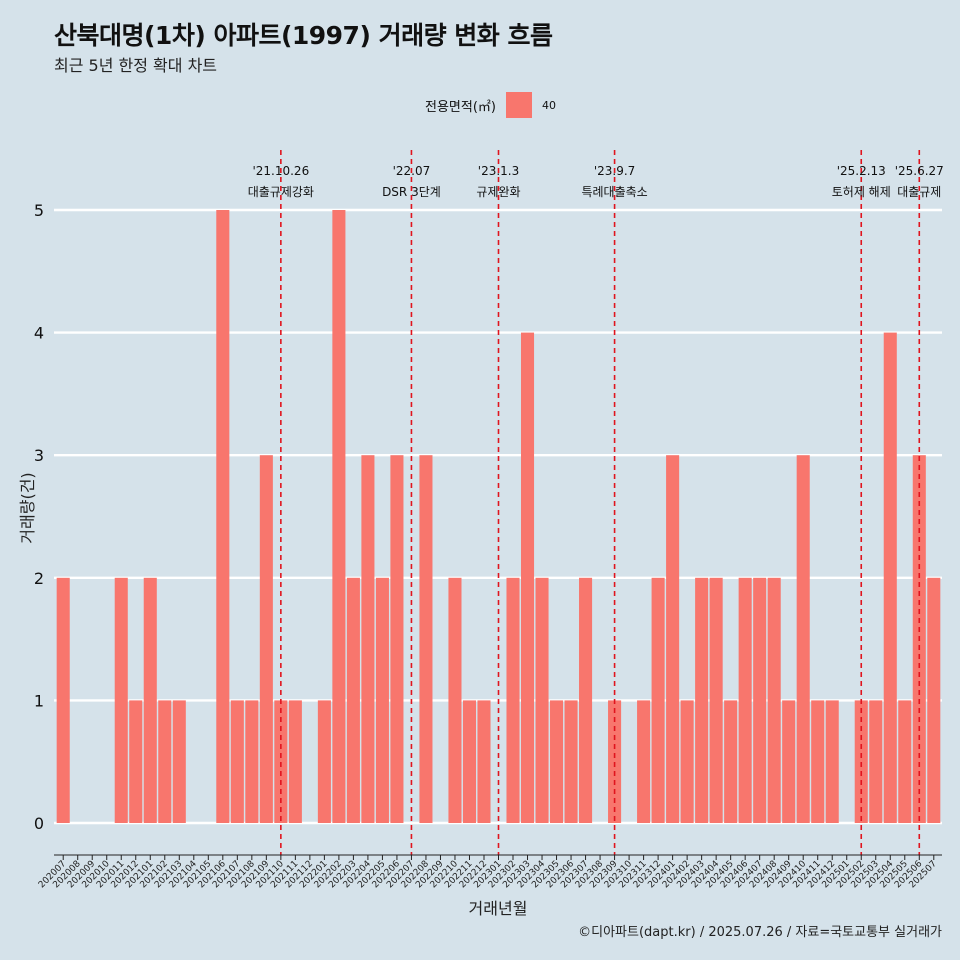 The width and height of the screenshot is (960, 960). What do you see at coordinates (412, 171) in the screenshot?
I see `event-date: '22.07` at bounding box center [412, 171].